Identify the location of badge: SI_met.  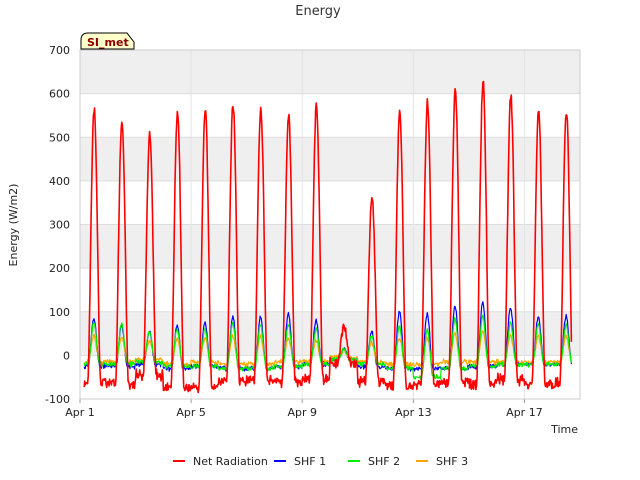
(107, 41).